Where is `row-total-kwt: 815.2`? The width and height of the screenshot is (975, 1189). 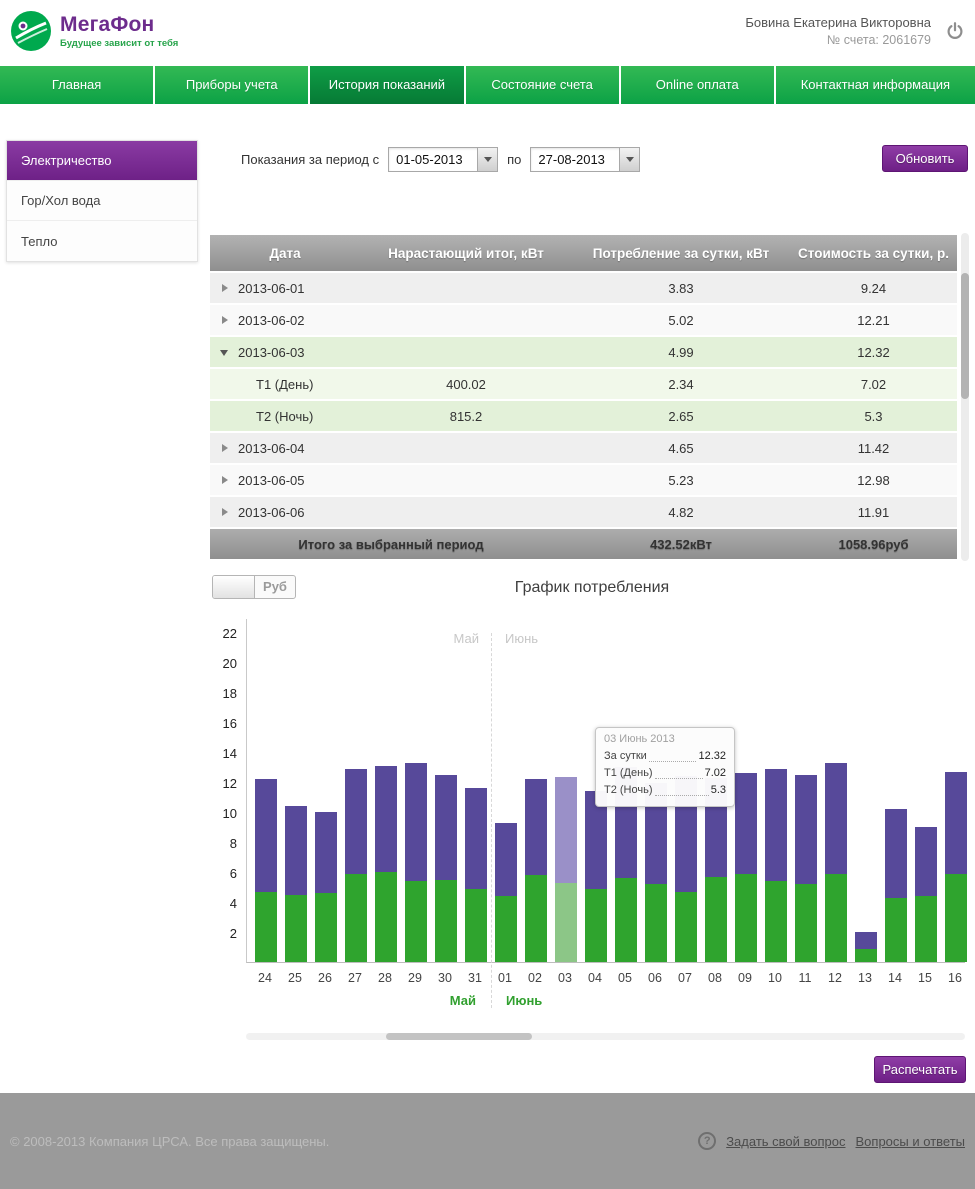 row-total-kwt: 815.2 is located at coordinates (466, 416).